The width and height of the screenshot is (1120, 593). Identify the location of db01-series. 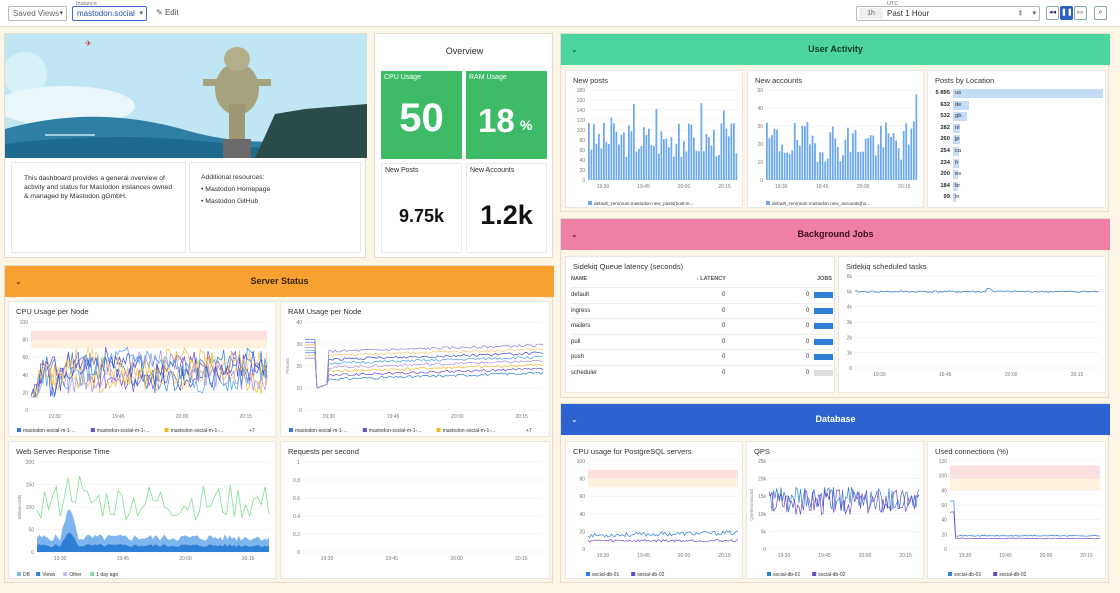
(844, 499).